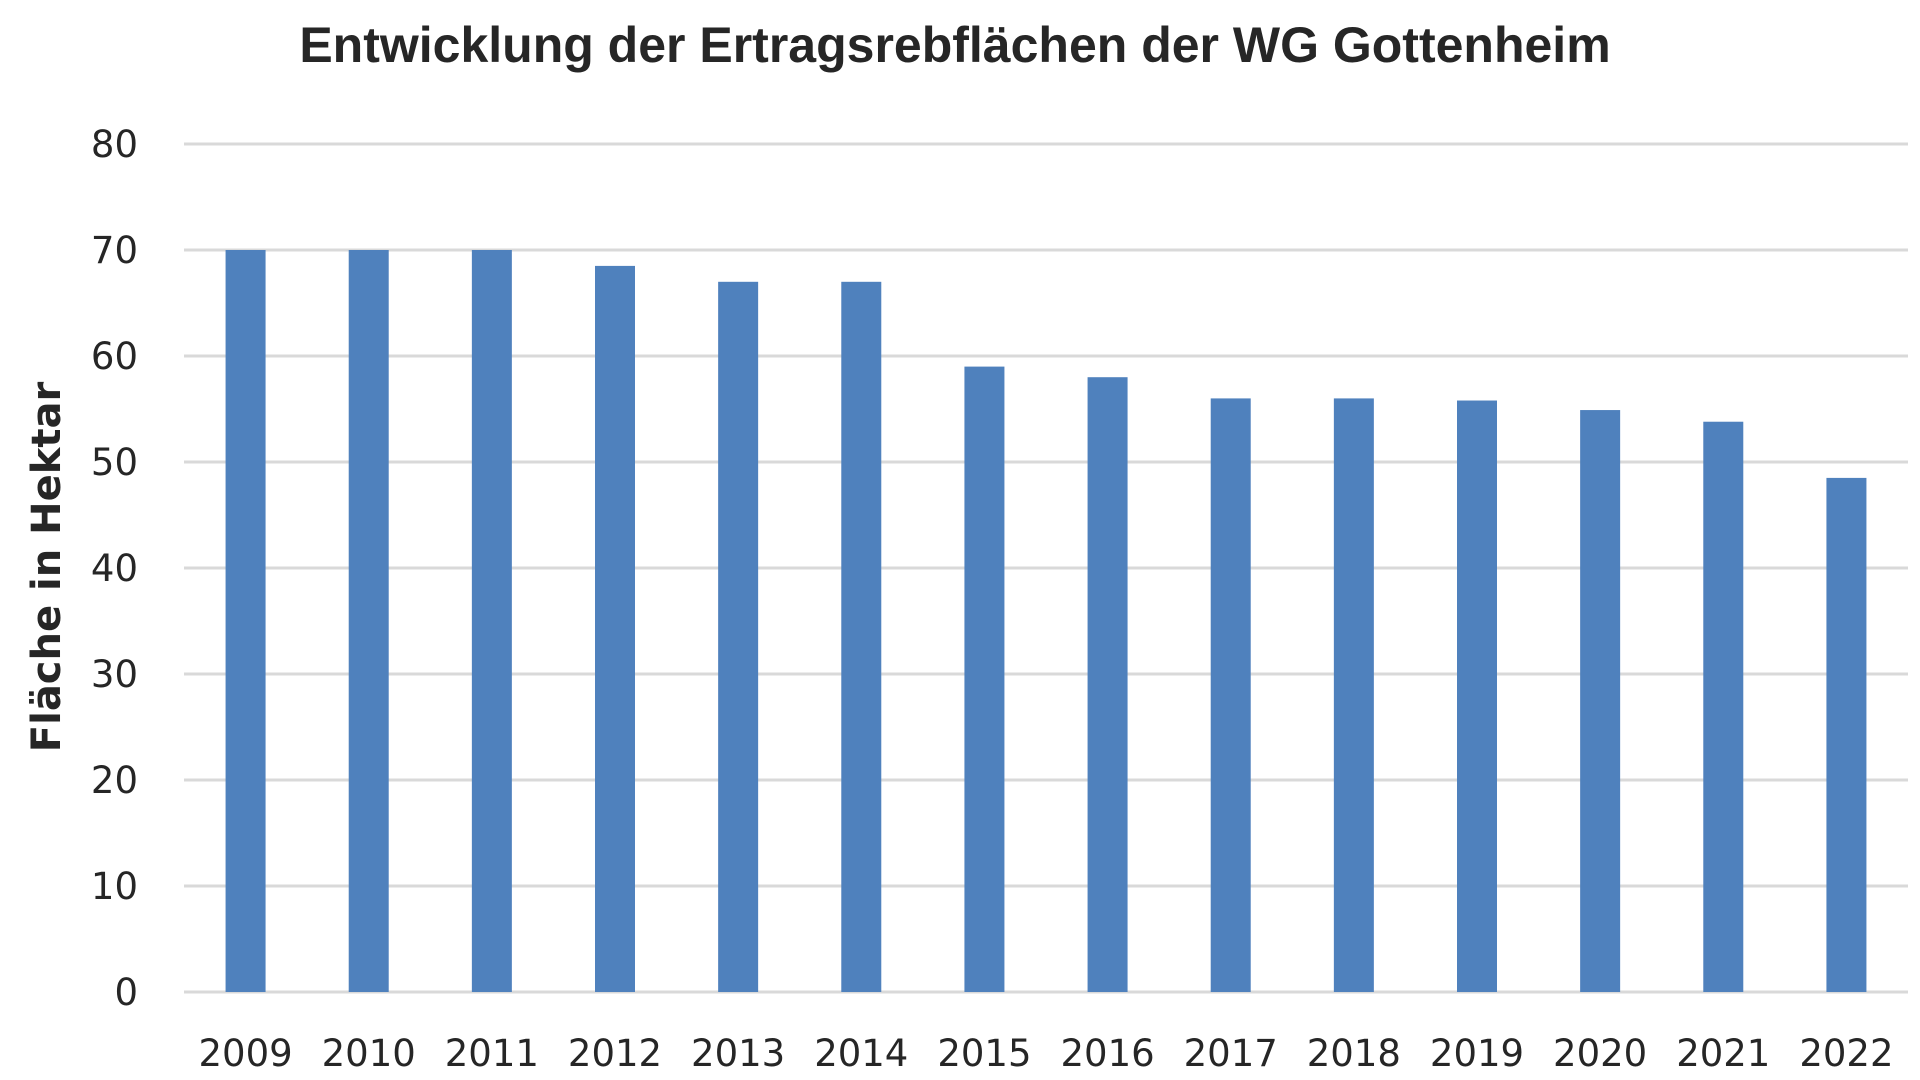  Describe the element at coordinates (1354, 1053) in the screenshot. I see `x-tick-label: 2018` at that location.